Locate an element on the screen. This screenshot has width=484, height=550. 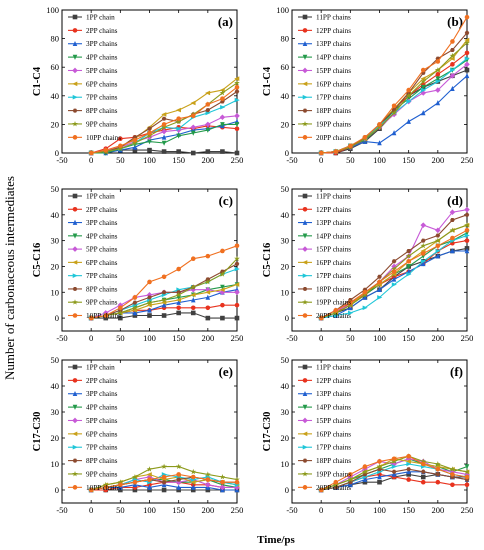
legend-label: 8PP chains is located at coordinates (102, 289).